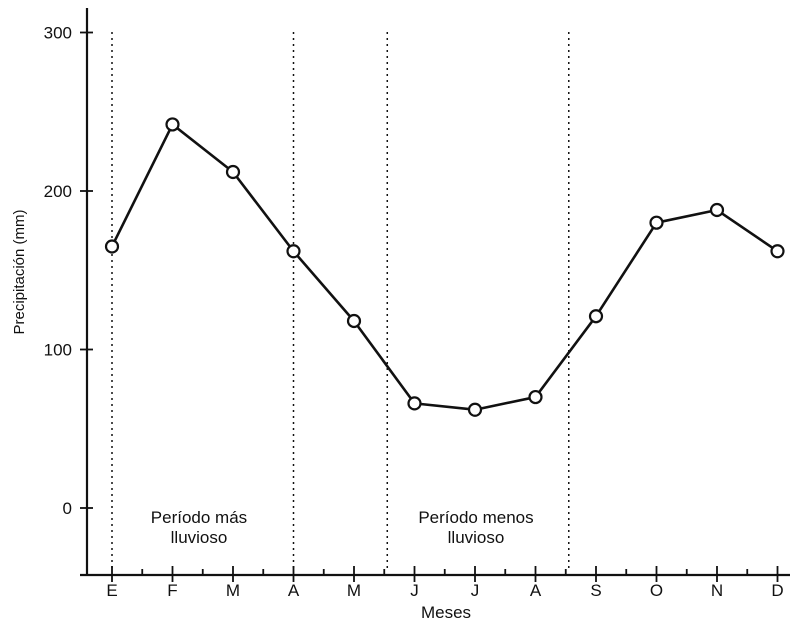 The height and width of the screenshot is (631, 805). Describe the element at coordinates (199, 517) in the screenshot. I see `period-annotation: Período más` at that location.